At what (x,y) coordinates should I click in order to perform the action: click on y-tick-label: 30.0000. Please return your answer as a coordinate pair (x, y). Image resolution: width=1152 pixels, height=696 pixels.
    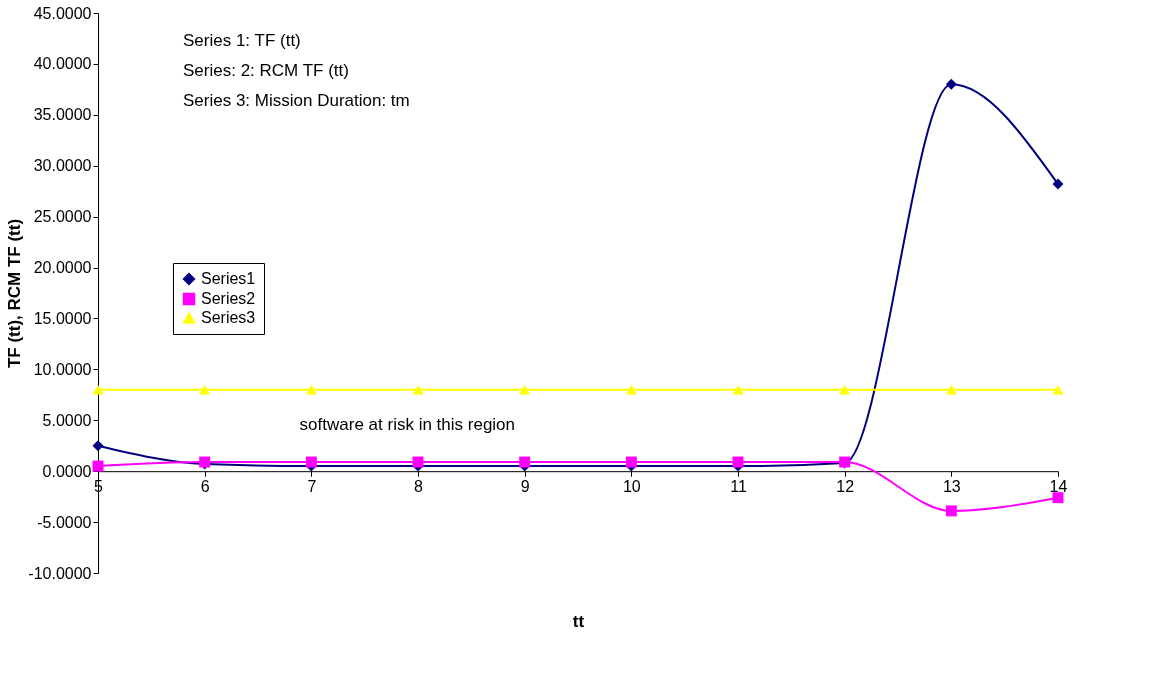
    Looking at the image, I should click on (62, 166).